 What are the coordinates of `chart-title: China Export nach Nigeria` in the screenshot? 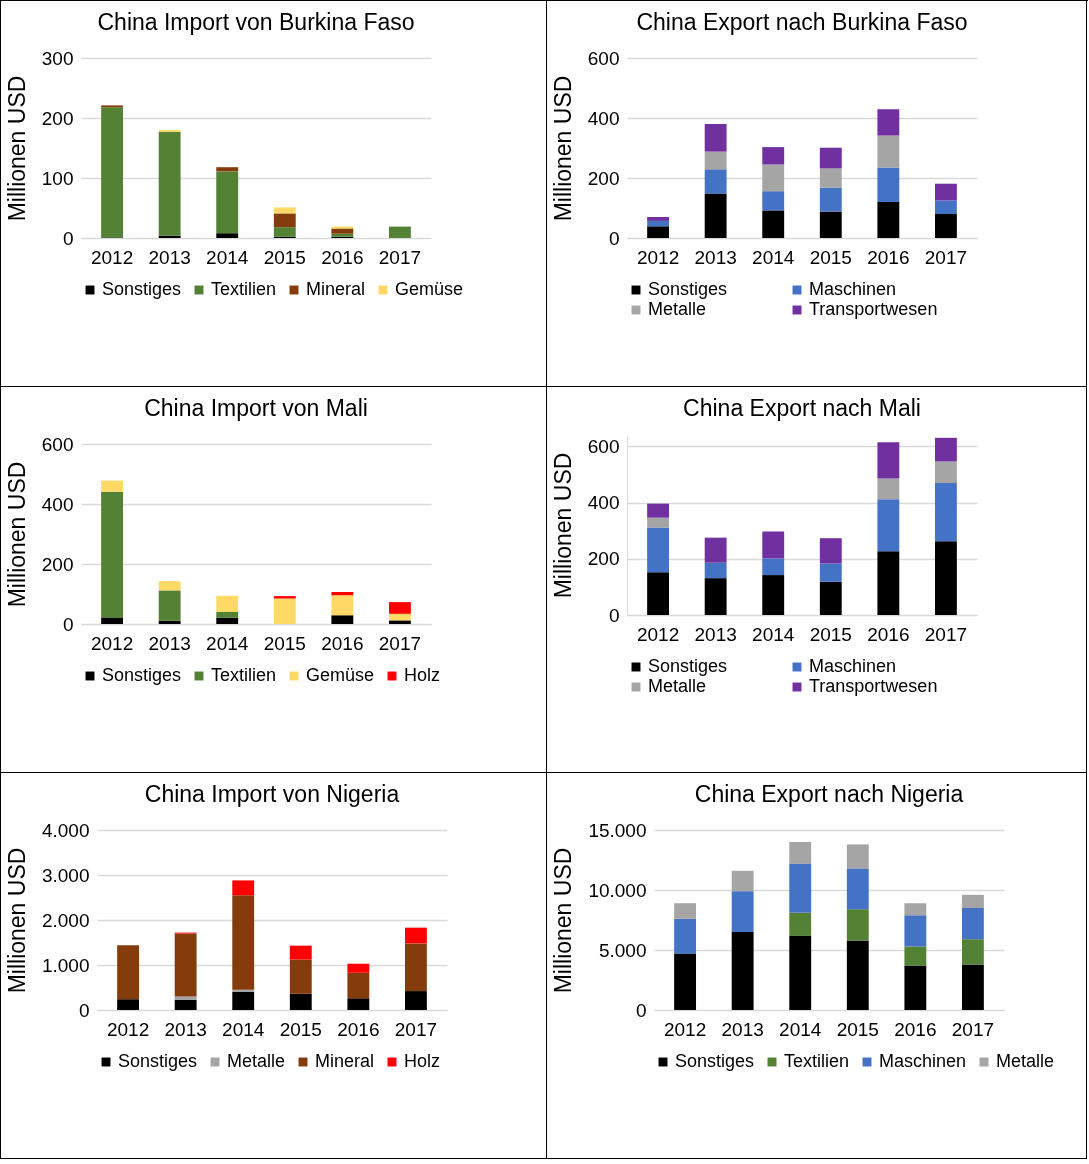 It's located at (829, 794).